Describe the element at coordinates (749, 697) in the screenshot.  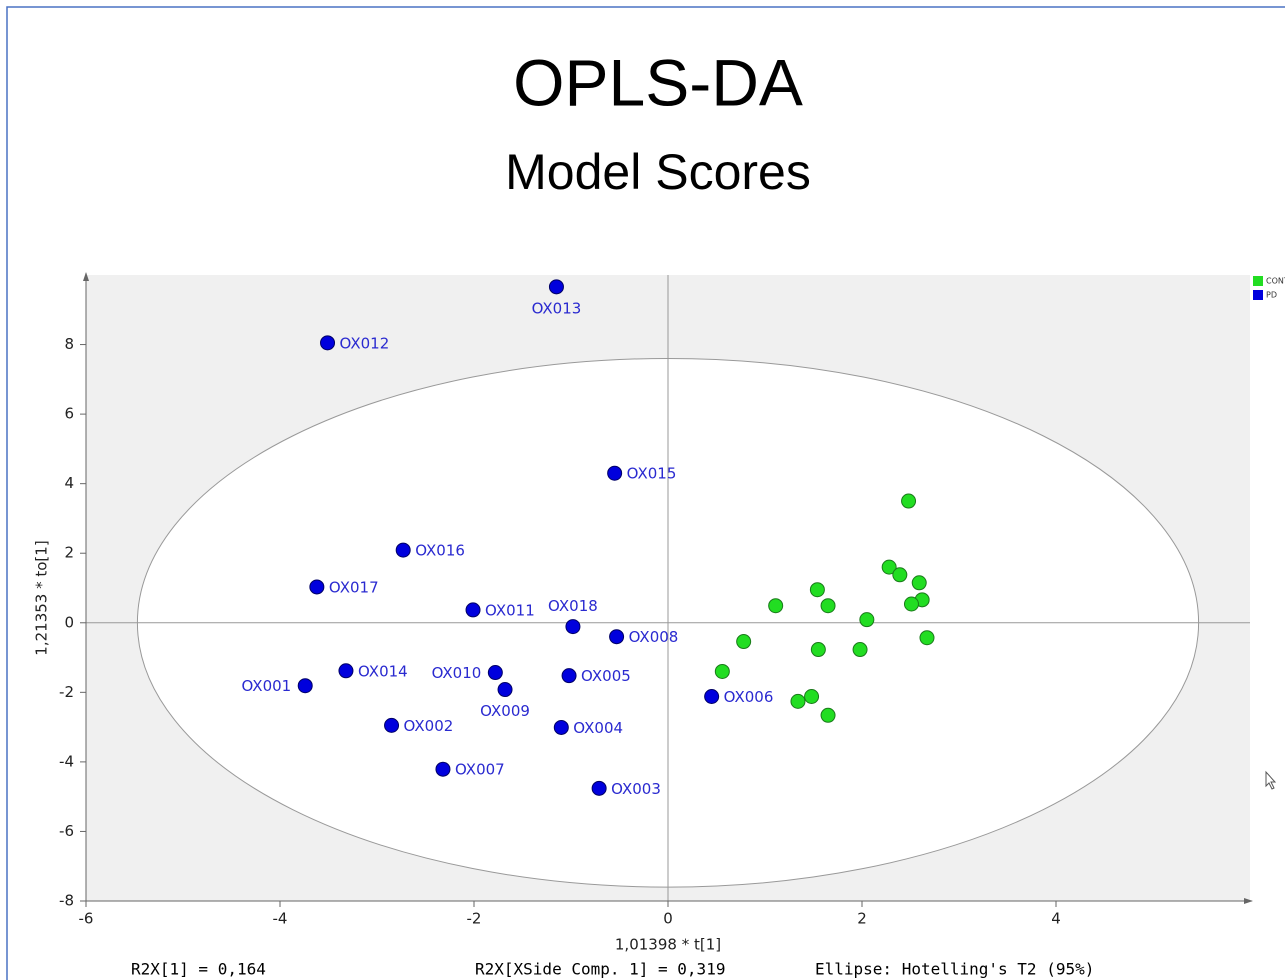
I see `point-label: OX006` at that location.